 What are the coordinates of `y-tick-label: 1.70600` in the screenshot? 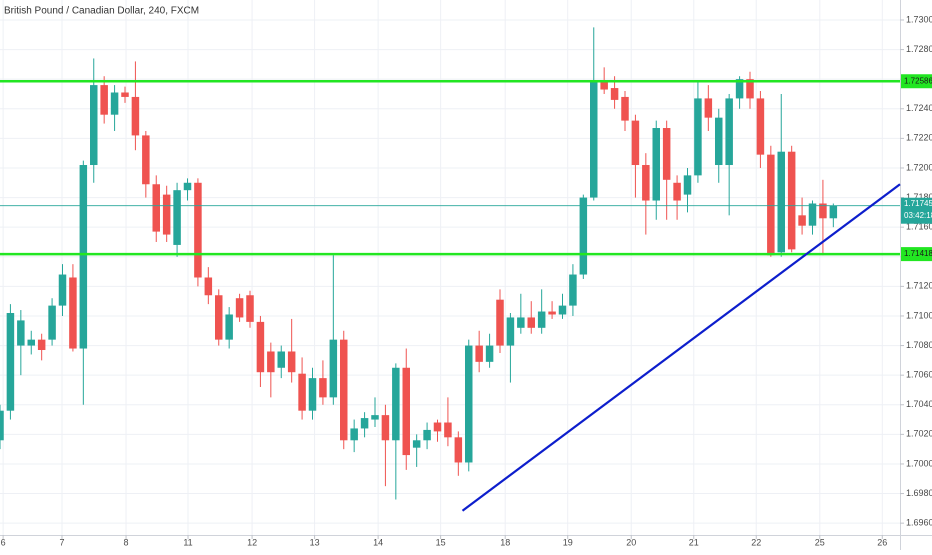 It's located at (919, 375).